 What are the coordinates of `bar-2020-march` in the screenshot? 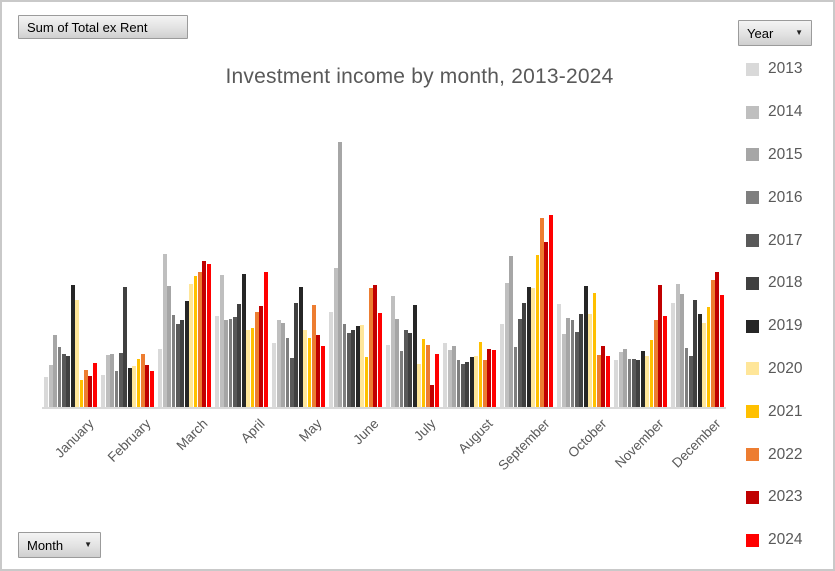 It's located at (191, 345).